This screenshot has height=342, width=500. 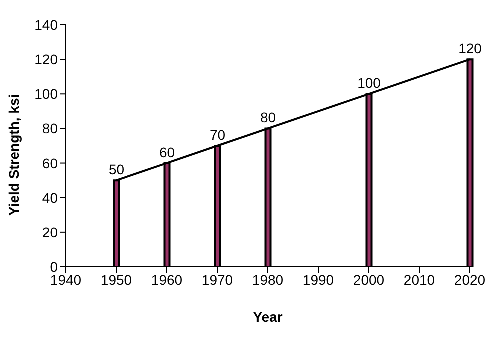 What do you see at coordinates (167, 280) in the screenshot?
I see `x-tick-label: 1960` at bounding box center [167, 280].